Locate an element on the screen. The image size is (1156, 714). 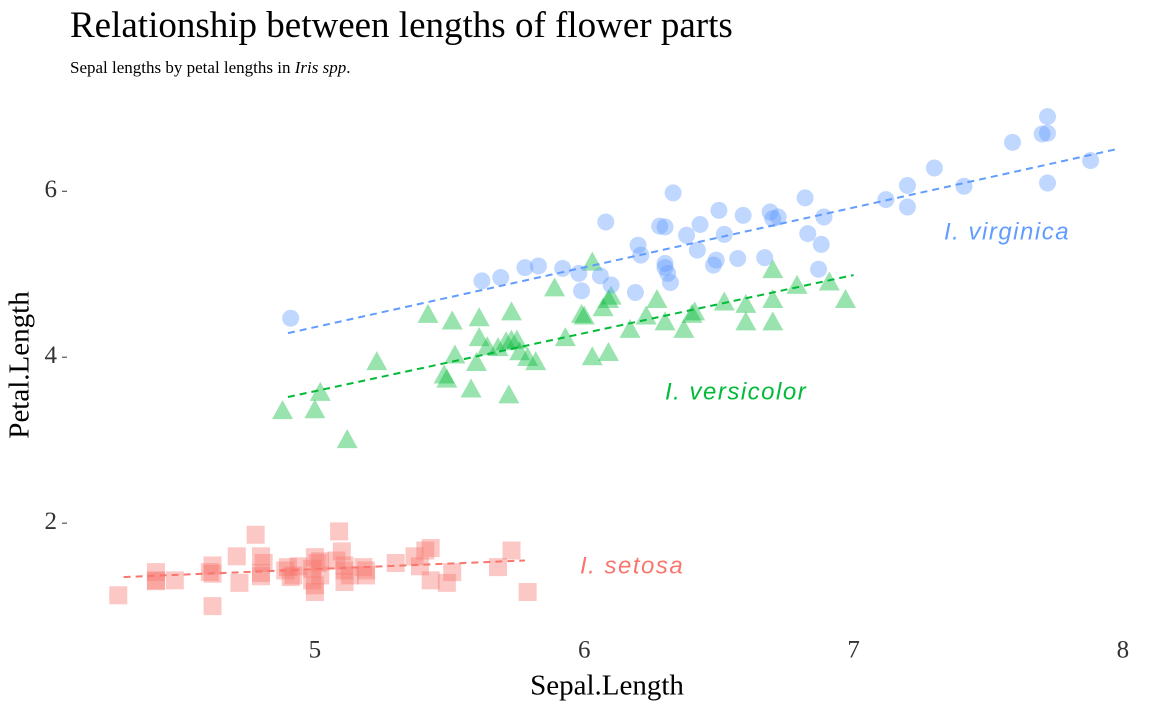
series-annotation: I. setosa is located at coordinates (632, 565).